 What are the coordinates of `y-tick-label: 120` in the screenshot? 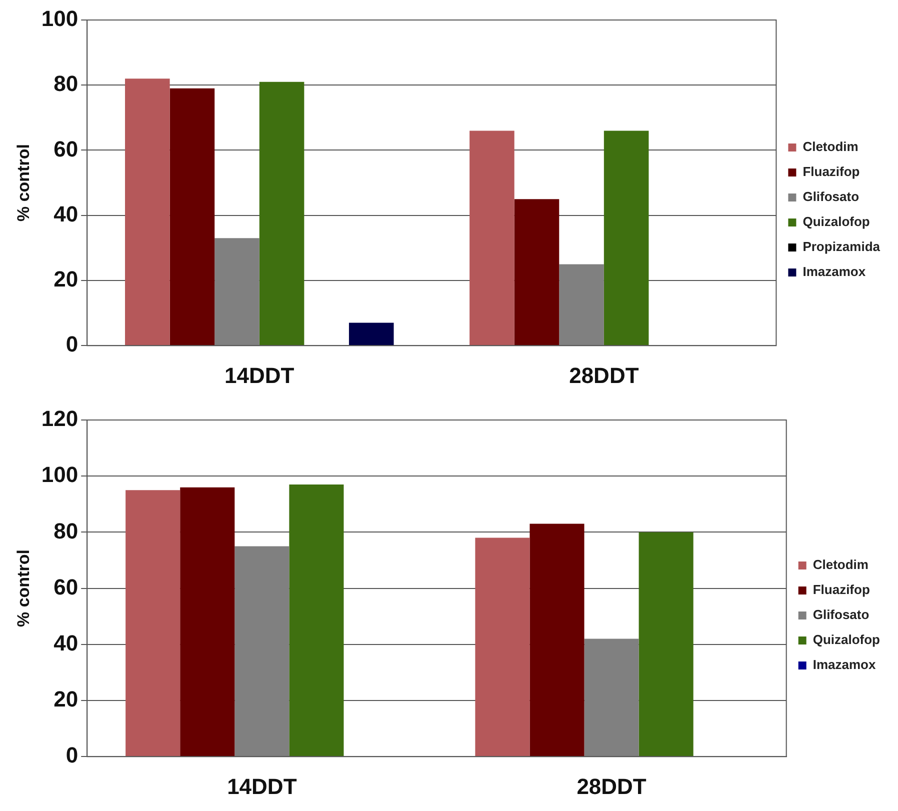 It's located at (59, 419).